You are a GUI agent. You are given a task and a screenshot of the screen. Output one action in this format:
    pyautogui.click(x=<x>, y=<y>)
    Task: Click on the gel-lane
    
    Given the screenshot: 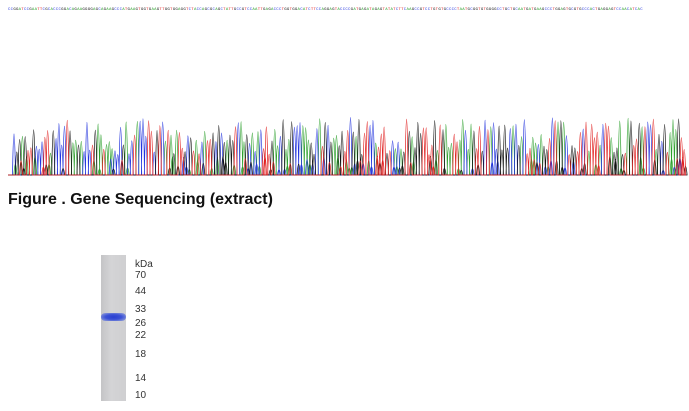 What is the action you would take?
    pyautogui.click(x=113, y=328)
    